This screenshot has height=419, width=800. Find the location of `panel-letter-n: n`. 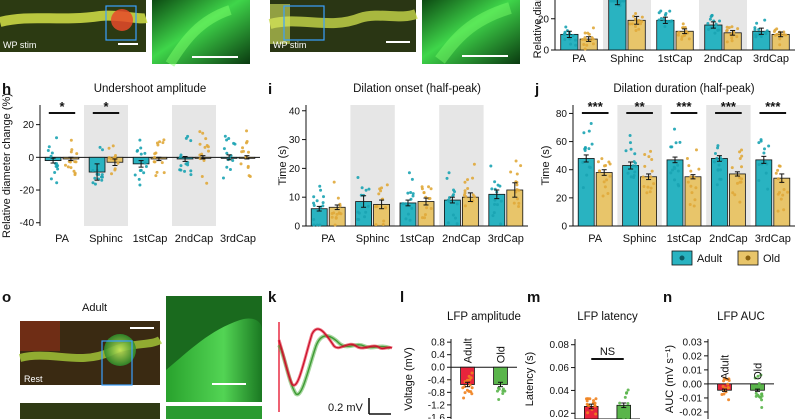

panel-letter-n: n is located at coordinates (667, 297).